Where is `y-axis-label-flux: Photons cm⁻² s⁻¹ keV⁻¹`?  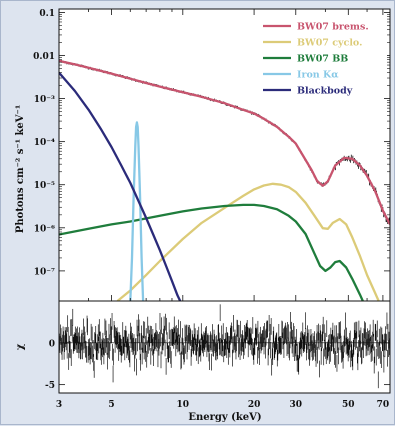
y-axis-label-flux: Photons cm⁻² s⁻¹ keV⁻¹ is located at coordinates (20, 169).